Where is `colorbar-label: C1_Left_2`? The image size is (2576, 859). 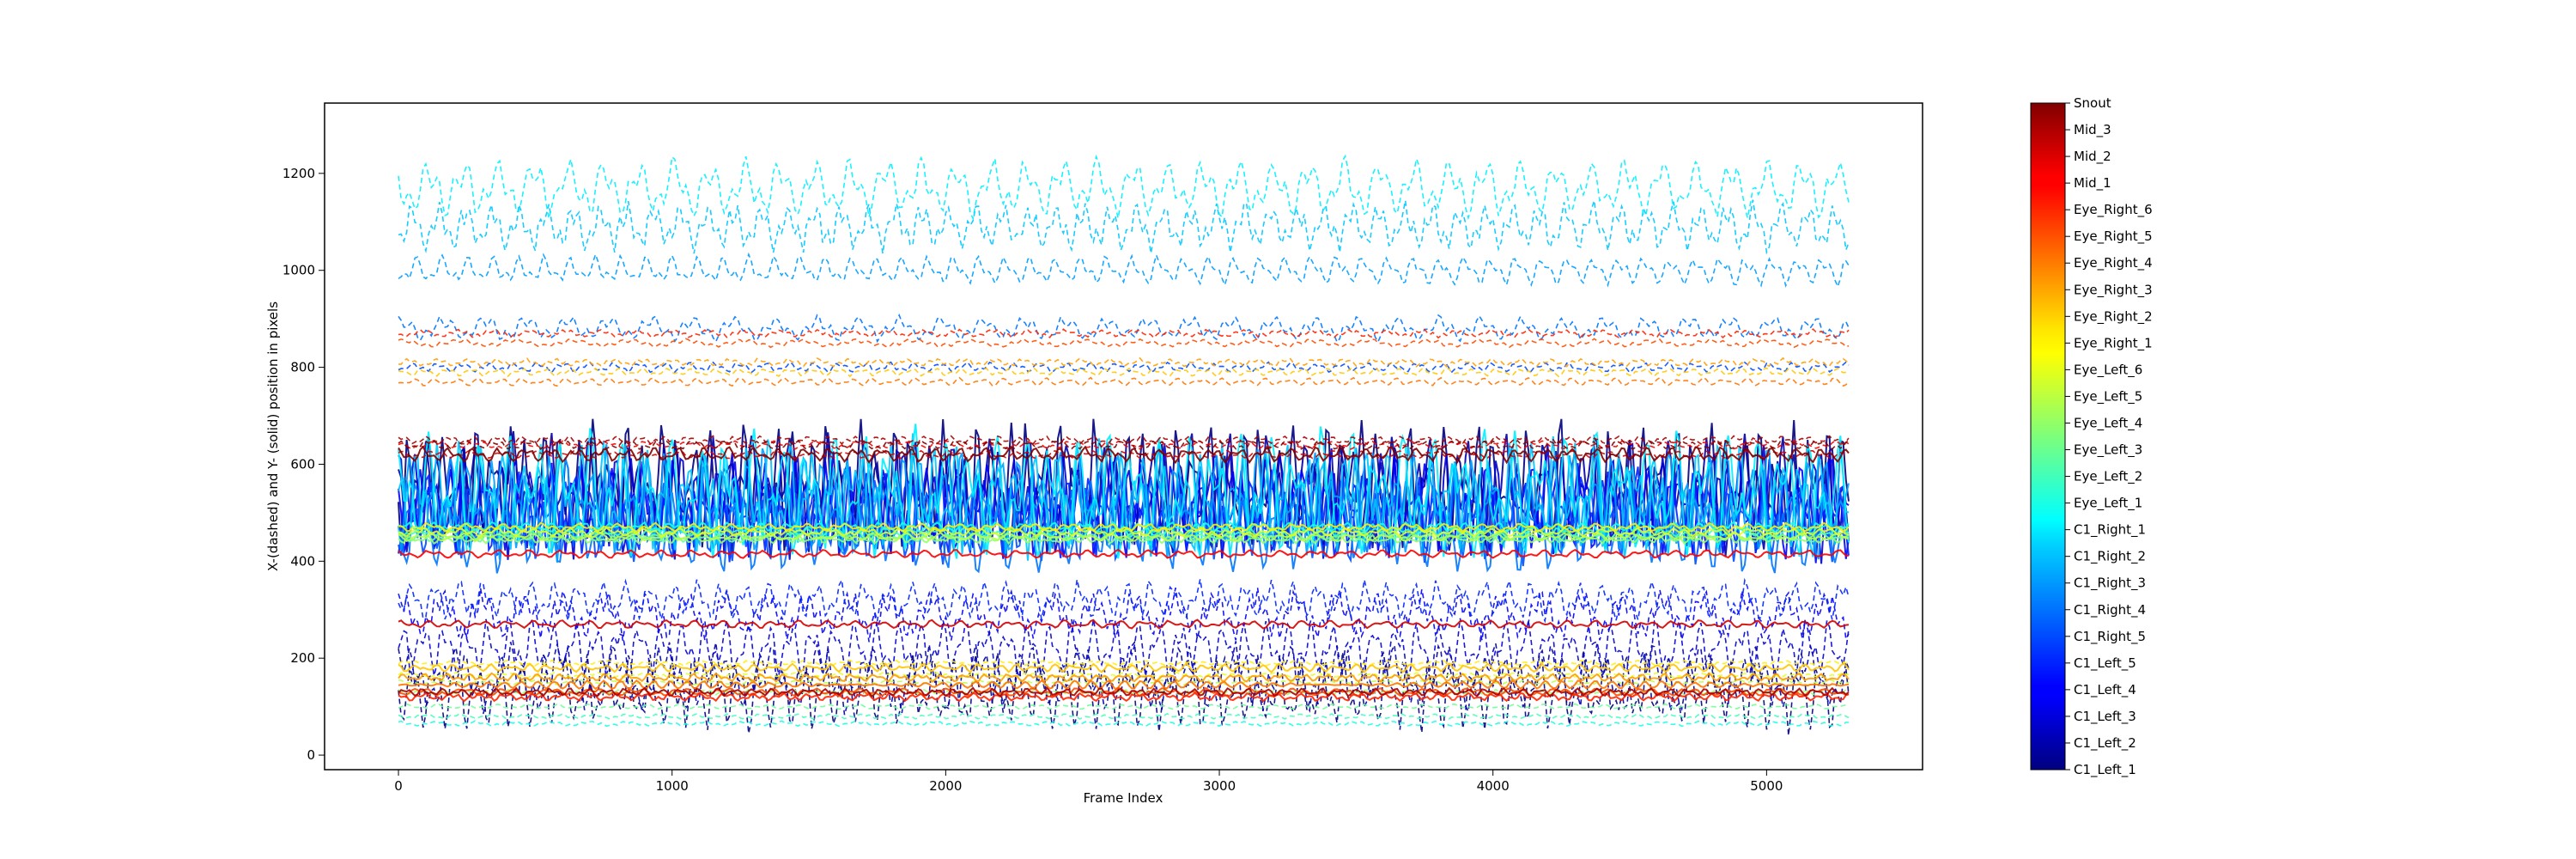
colorbar-label: C1_Left_2 is located at coordinates (2105, 743).